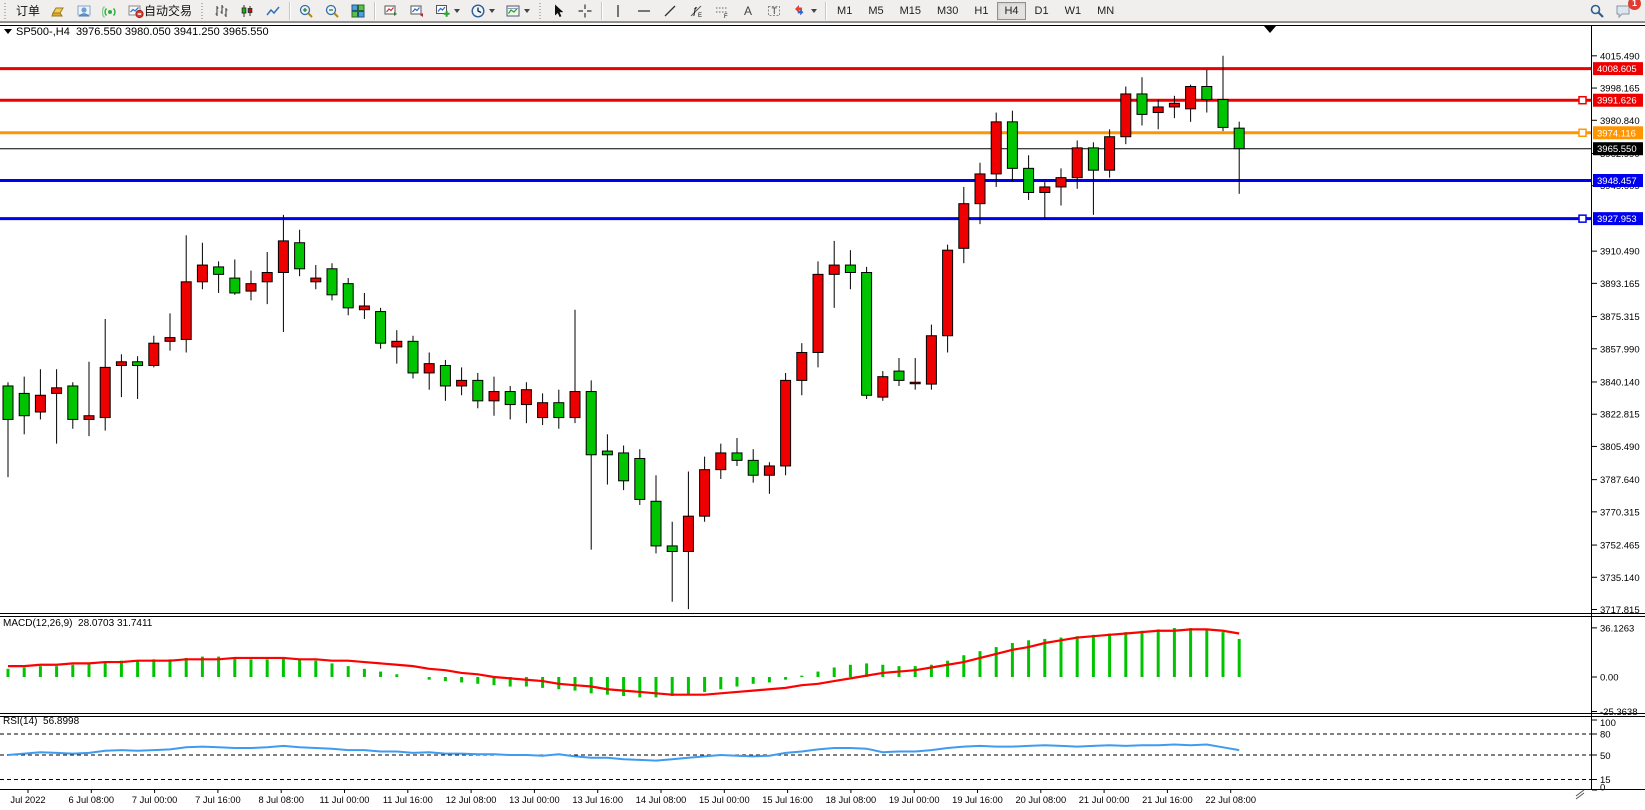 This screenshot has width=1645, height=810. Describe the element at coordinates (748, 11) in the screenshot. I see `text-button: A` at that location.